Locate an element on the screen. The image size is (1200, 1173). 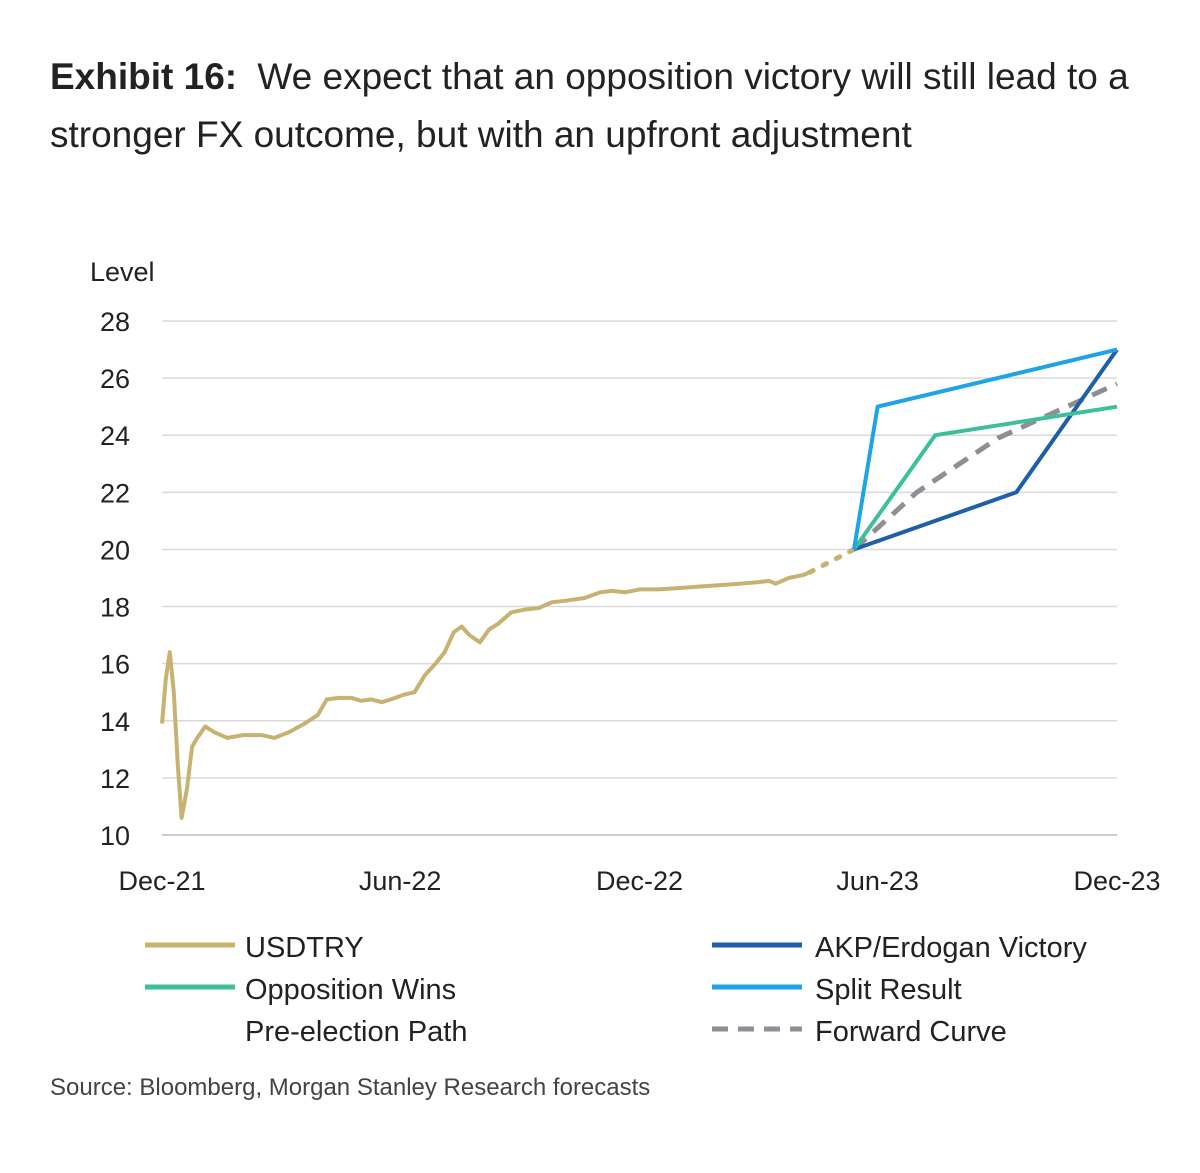
x-axis: Dec-21 Jun-22 Dec-22 Jun-23 Dec-23 is located at coordinates (639, 881).